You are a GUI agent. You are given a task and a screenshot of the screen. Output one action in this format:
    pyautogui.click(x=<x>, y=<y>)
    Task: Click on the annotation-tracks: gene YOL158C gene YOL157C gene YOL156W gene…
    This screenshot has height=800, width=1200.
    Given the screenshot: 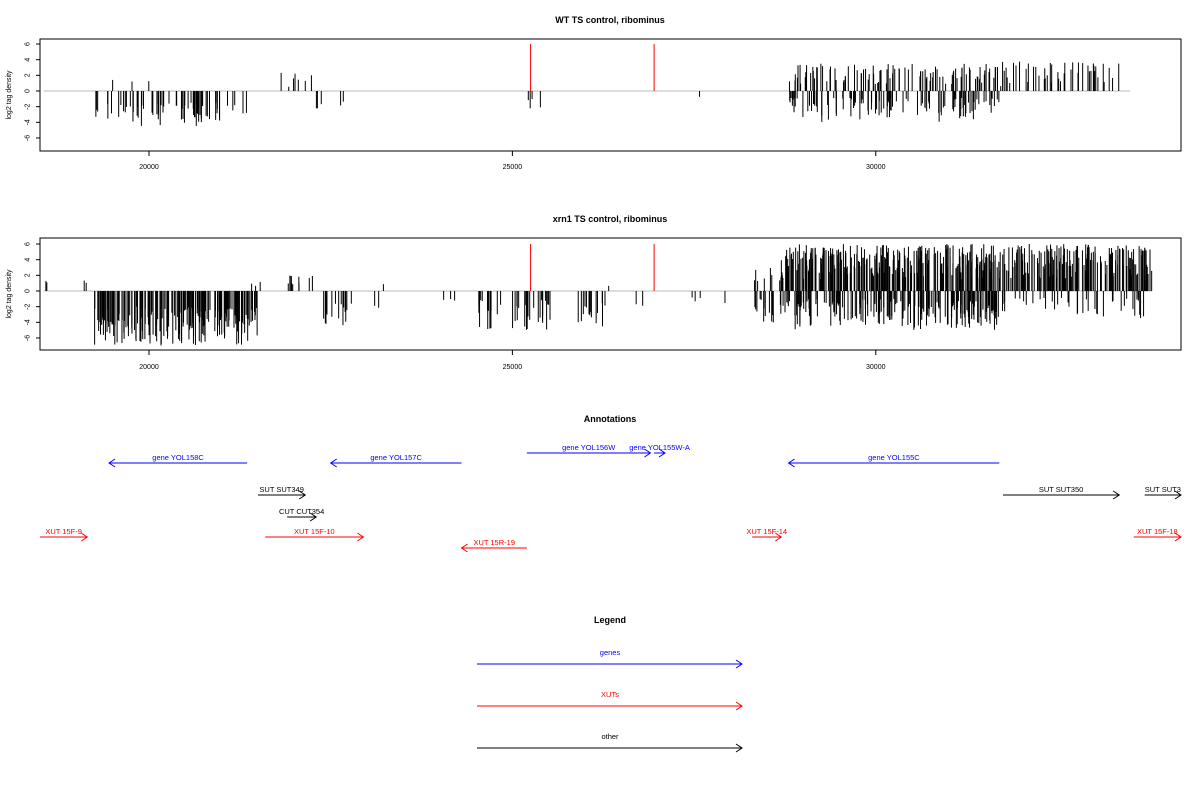 What is the action you would take?
    pyautogui.click(x=611, y=498)
    